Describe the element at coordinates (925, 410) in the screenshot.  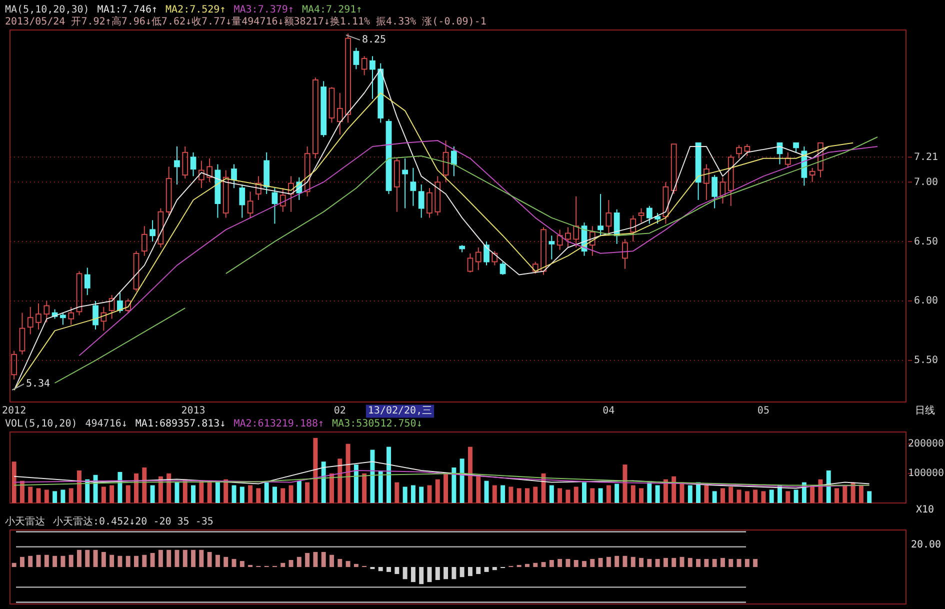
I see `text: 日线` at that location.